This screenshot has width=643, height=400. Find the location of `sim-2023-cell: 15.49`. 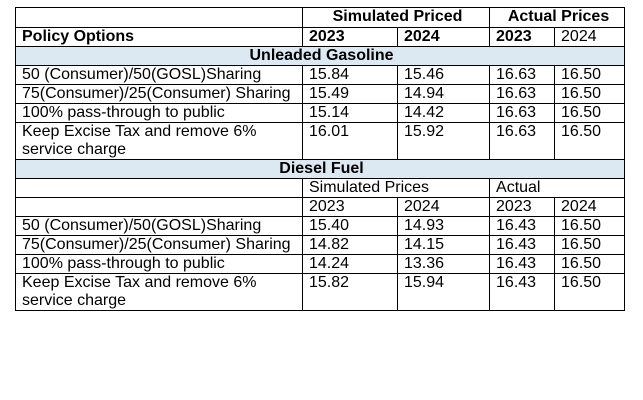

sim-2023-cell: 15.49 is located at coordinates (350, 94).